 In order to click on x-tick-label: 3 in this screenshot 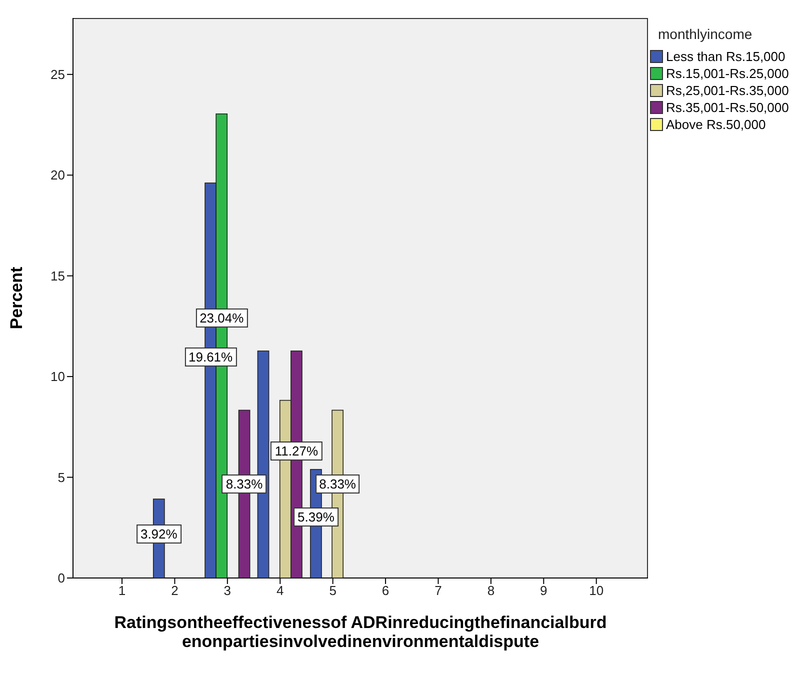, I will do `click(228, 590)`.